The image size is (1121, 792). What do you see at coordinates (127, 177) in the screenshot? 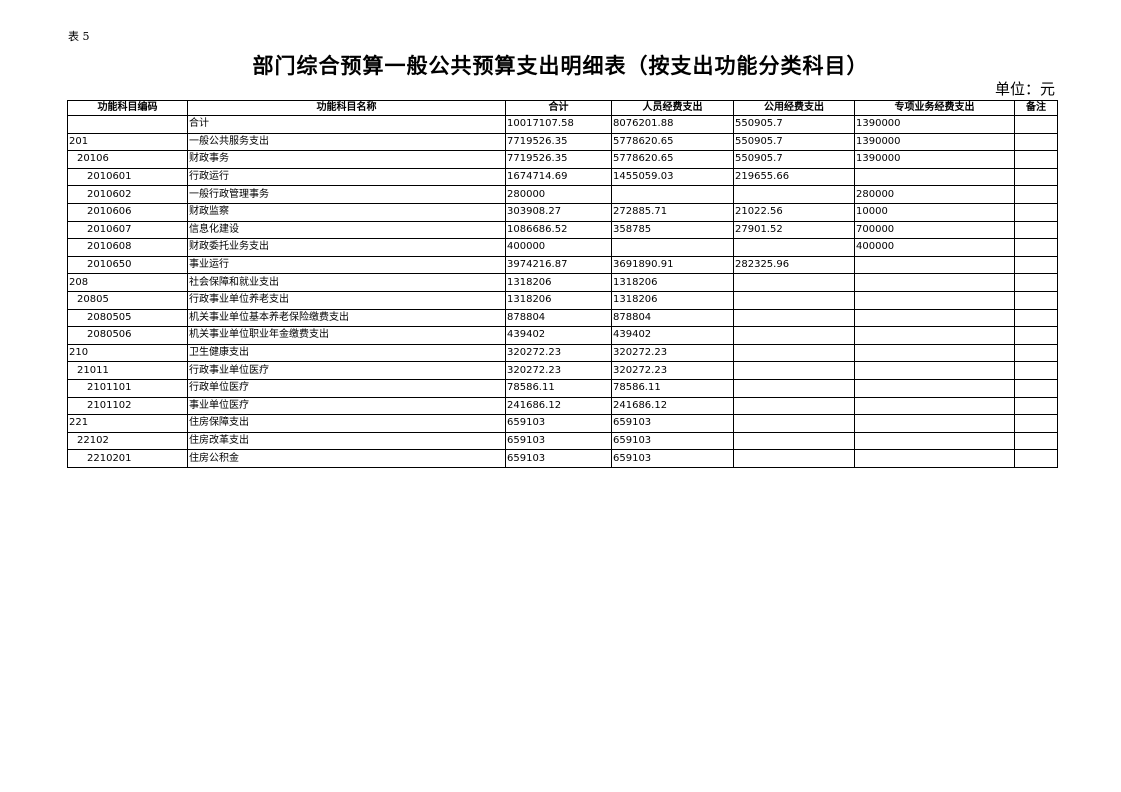
I see `cell-code: 2010601` at bounding box center [127, 177].